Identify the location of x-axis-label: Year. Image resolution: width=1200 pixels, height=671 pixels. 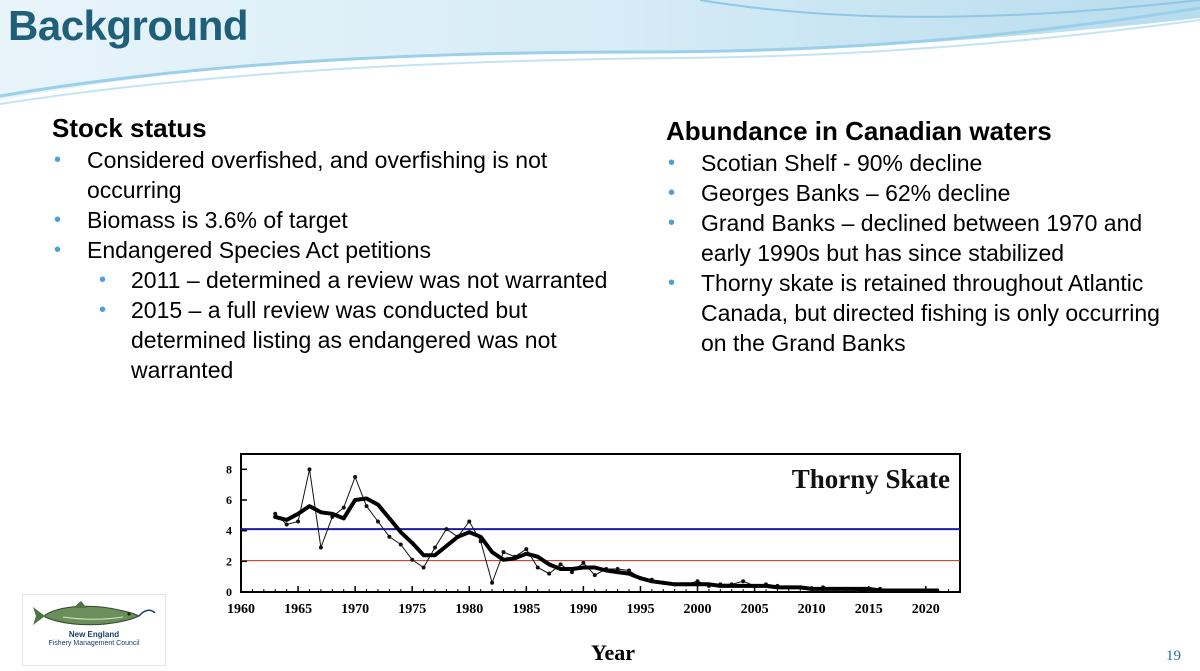
(613, 652).